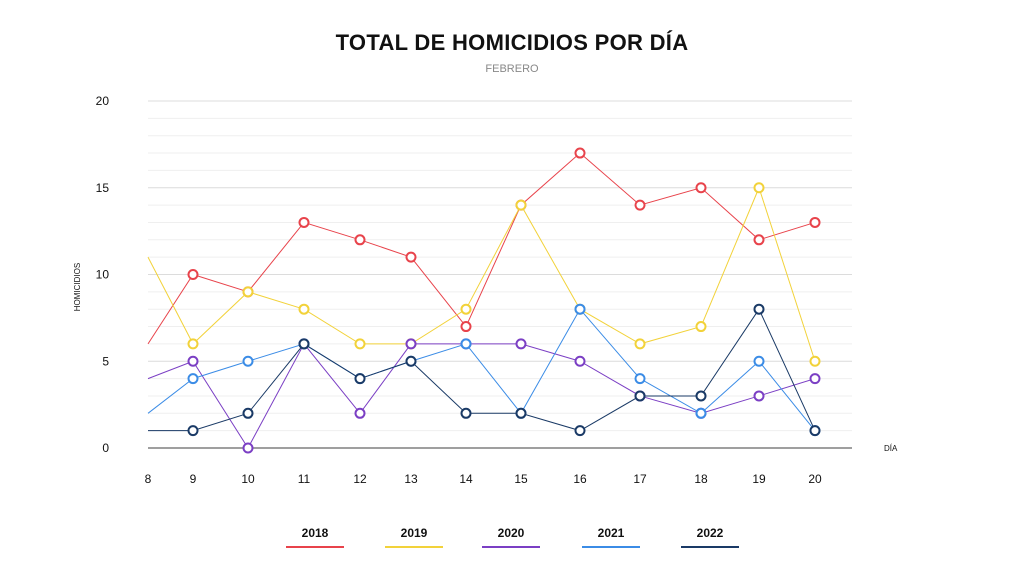  I want to click on x-tick-label: 12, so click(360, 479).